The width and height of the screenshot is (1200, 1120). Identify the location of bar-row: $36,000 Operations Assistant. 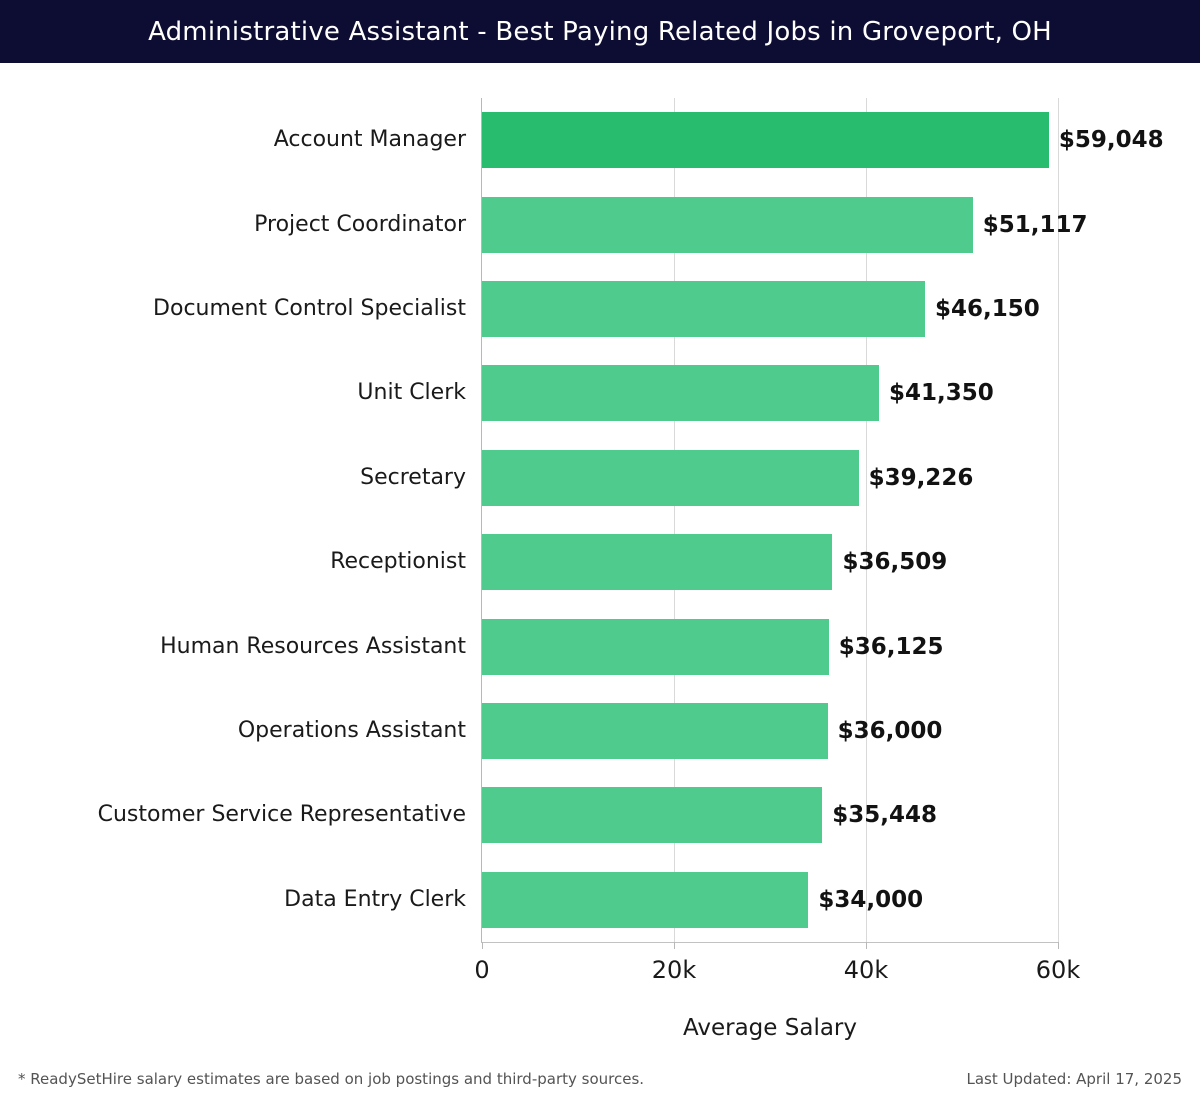
(648, 731).